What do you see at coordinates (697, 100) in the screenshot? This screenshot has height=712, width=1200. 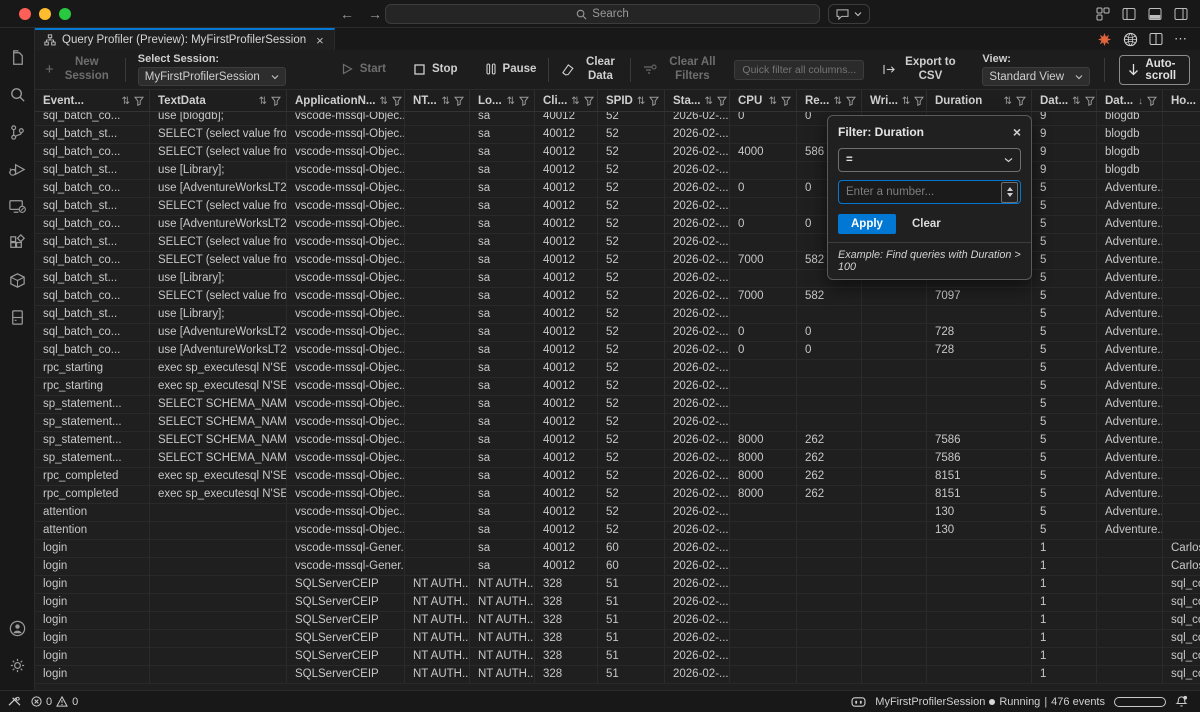 I see `column-header-starttime: Sta... ⇅` at bounding box center [697, 100].